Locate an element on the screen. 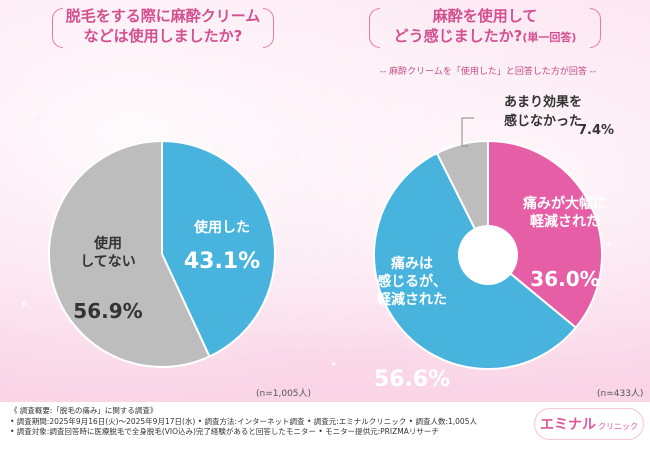 This screenshot has height=450, width=650. right-title-line1: 麻酔を使用して is located at coordinates (485, 16).